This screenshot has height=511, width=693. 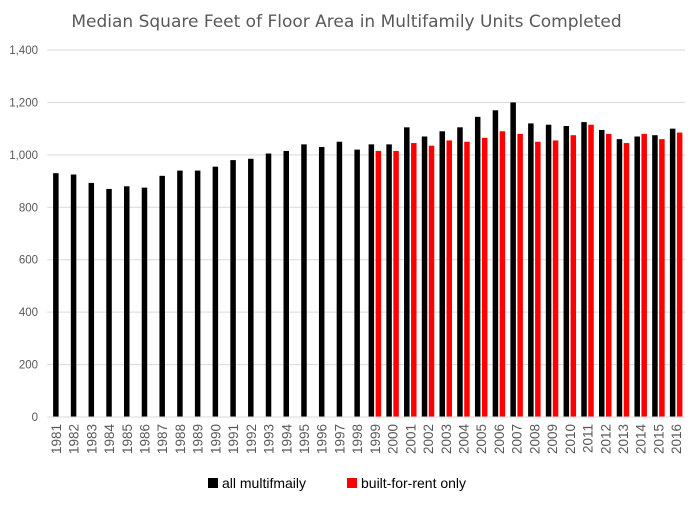 I want to click on x-tick-label: 2004, so click(x=463, y=439).